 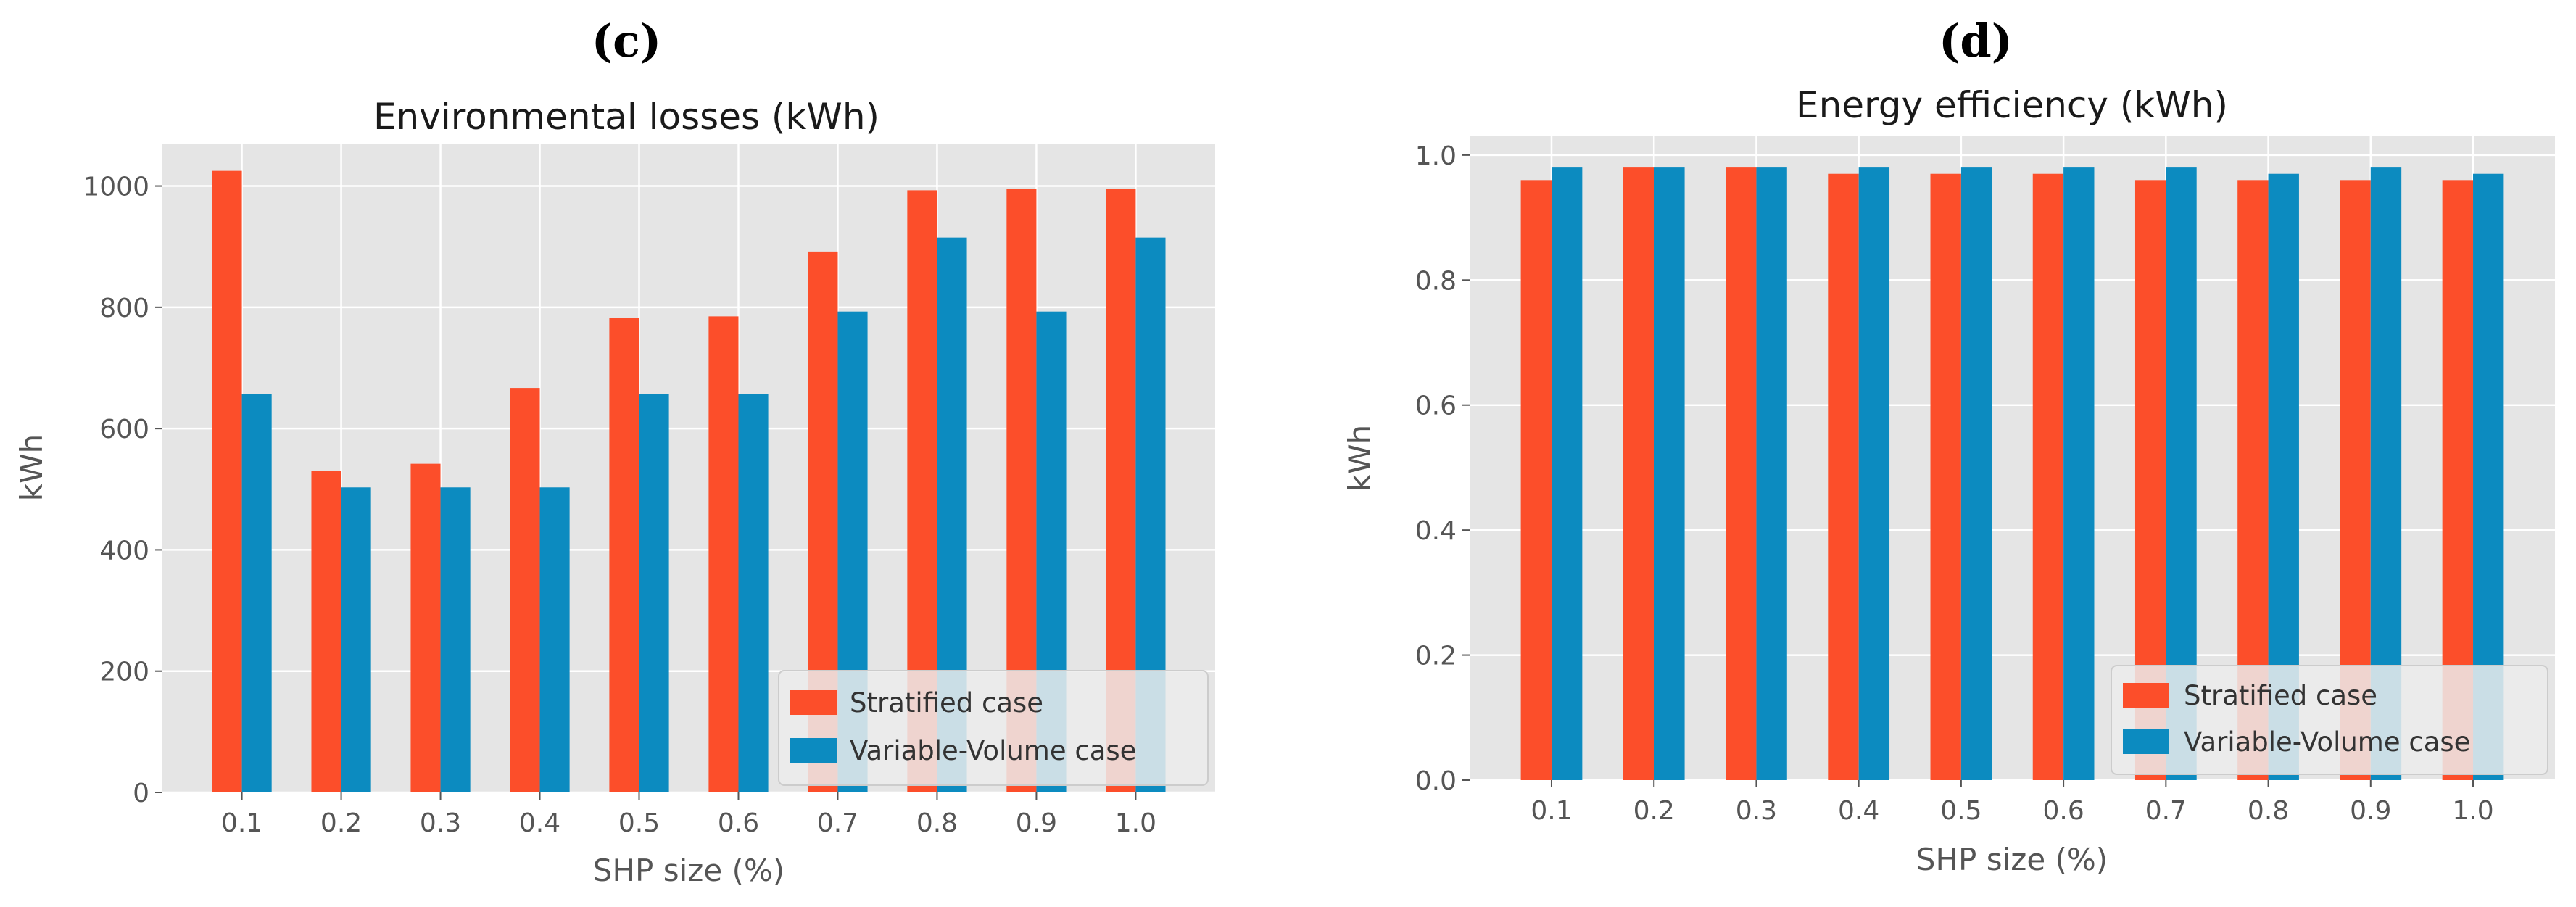 I want to click on panel-letter-c: (c), so click(x=627, y=41).